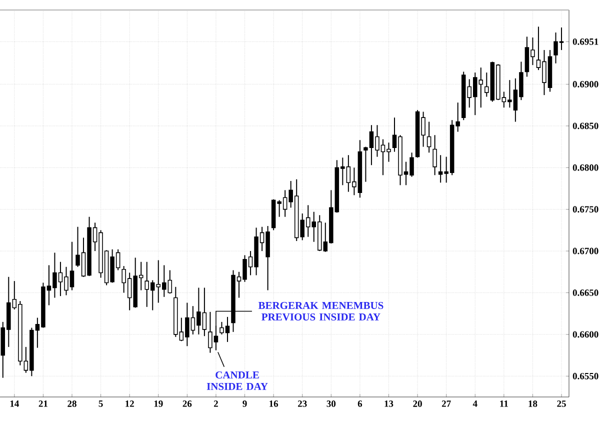  Describe the element at coordinates (274, 403) in the screenshot. I see `x-tick-label: 16` at that location.